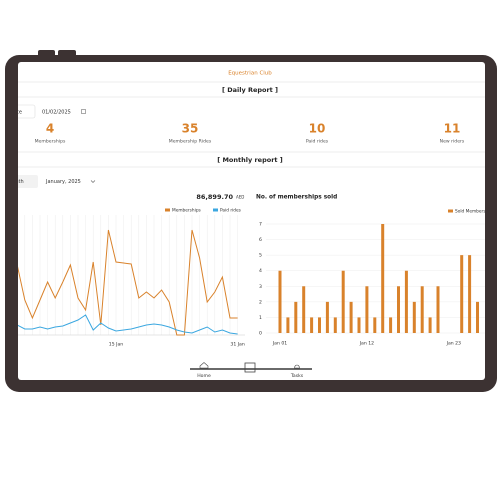 The height and width of the screenshot is (500, 500). I want to click on date-label: Date, so click(16, 113).